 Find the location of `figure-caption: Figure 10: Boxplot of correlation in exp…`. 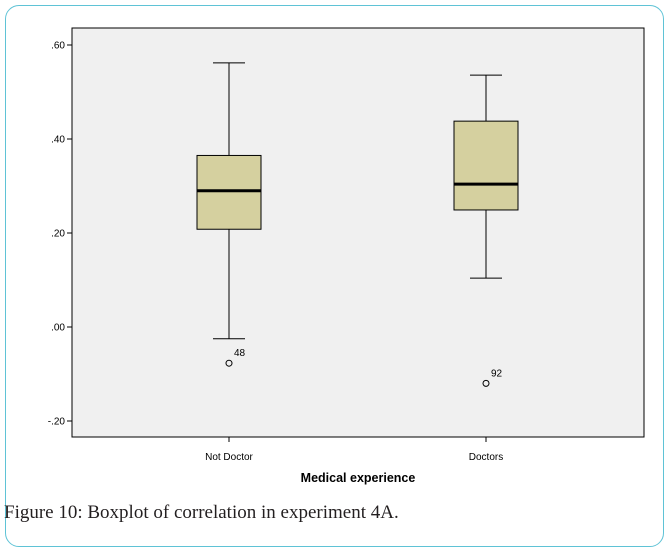

figure-caption: Figure 10: Boxplot of correlation in exp… is located at coordinates (201, 512).